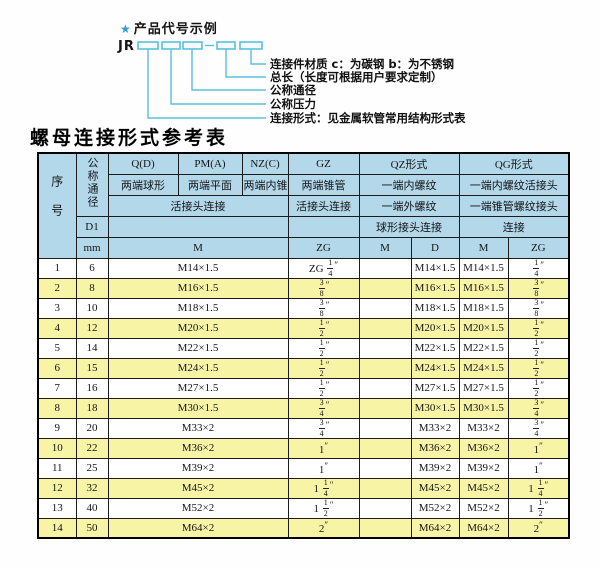  What do you see at coordinates (409, 226) in the screenshot?
I see `header-subconn-qz: 球形接头连接` at bounding box center [409, 226].